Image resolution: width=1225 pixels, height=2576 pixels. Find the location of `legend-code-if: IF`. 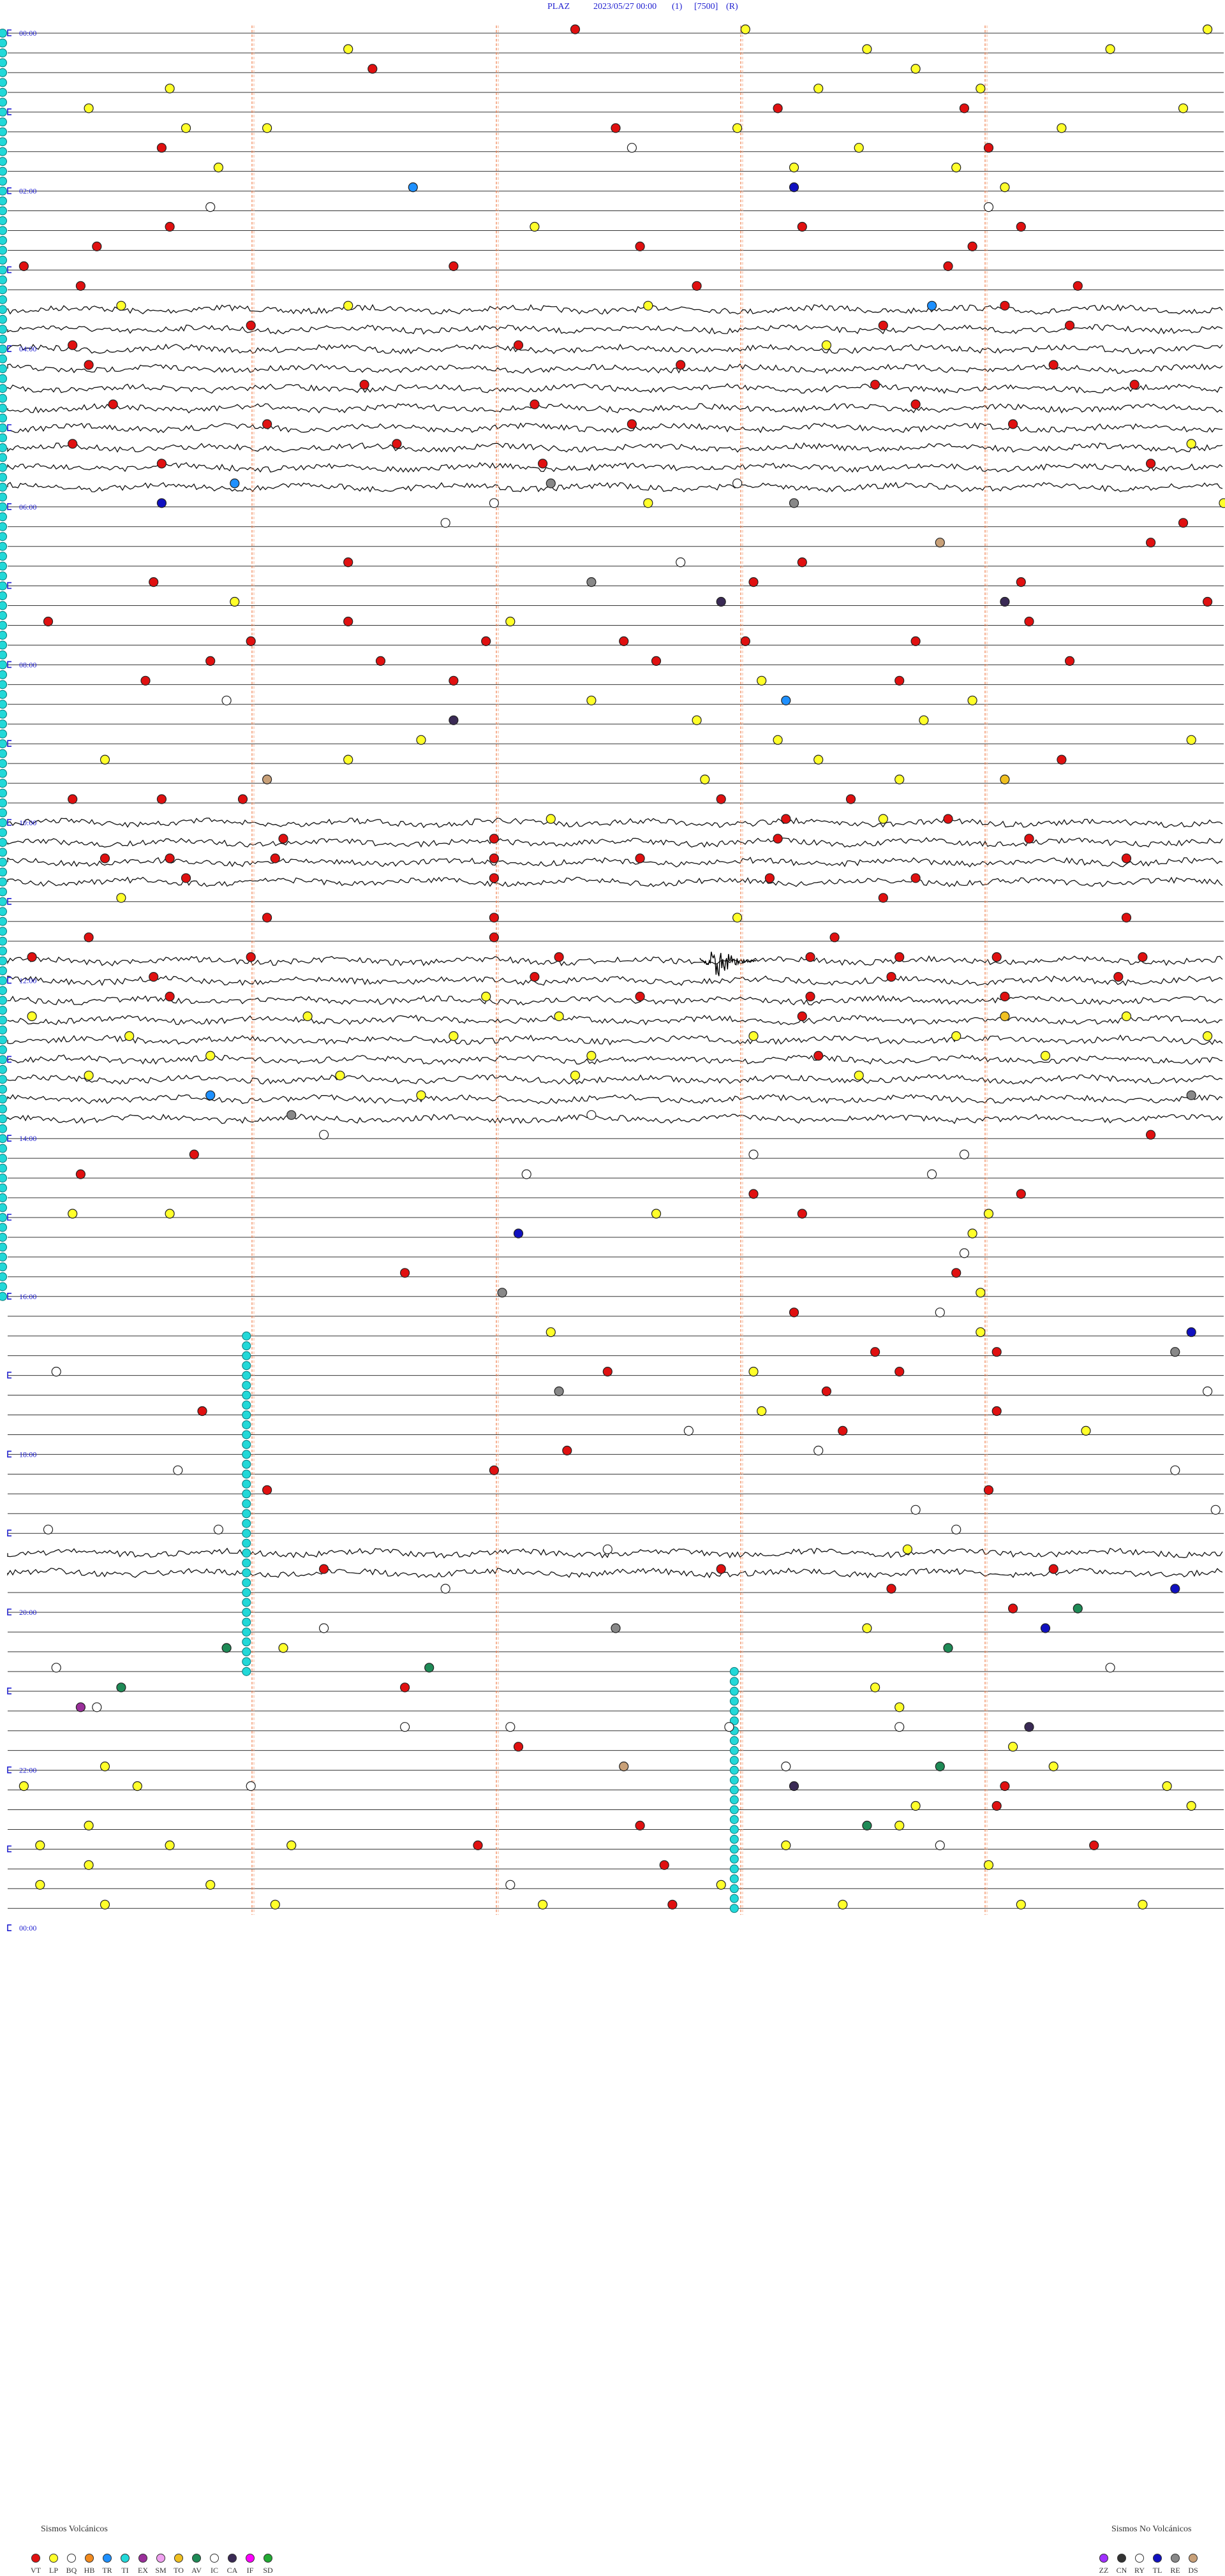

legend-code-if: IF is located at coordinates (250, 2570).